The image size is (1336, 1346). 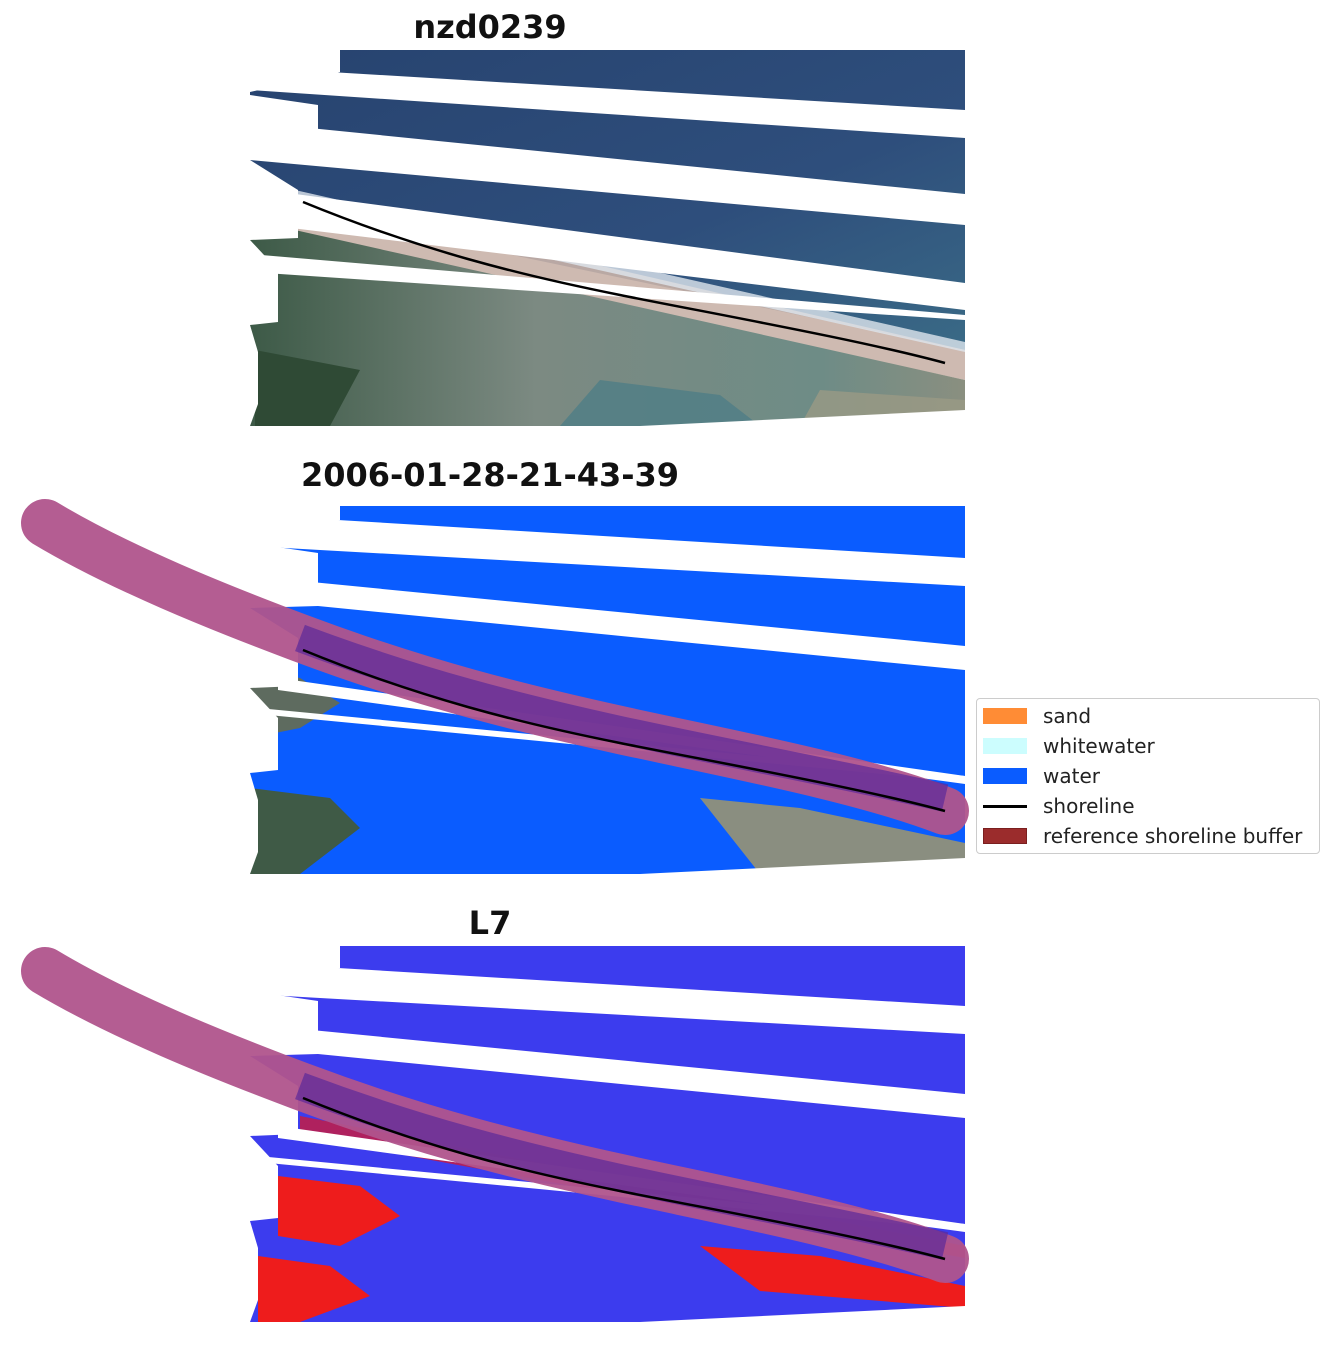 I want to click on panel-title-classified: 2006-01-28-21-43-39, so click(x=490, y=475).